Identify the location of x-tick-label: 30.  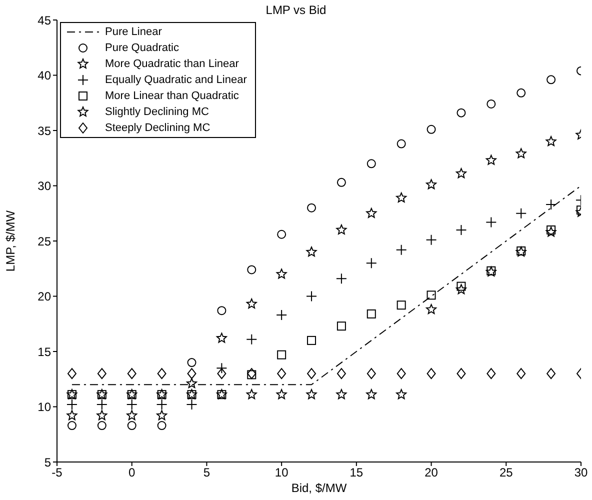
(581, 473).